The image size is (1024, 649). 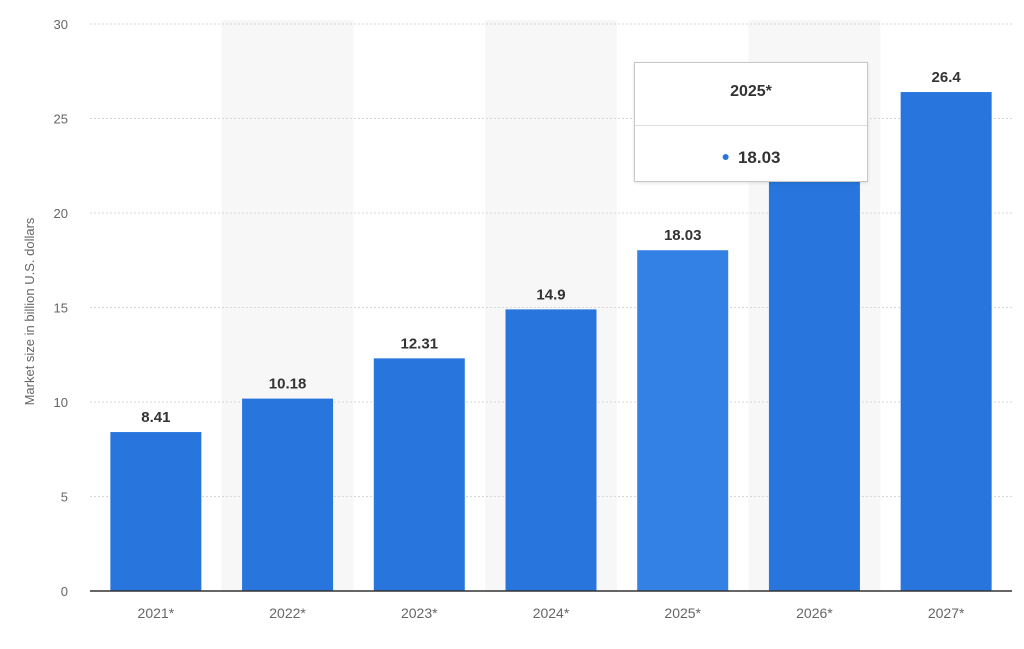 I want to click on y-tick-label: 20, so click(x=61, y=213).